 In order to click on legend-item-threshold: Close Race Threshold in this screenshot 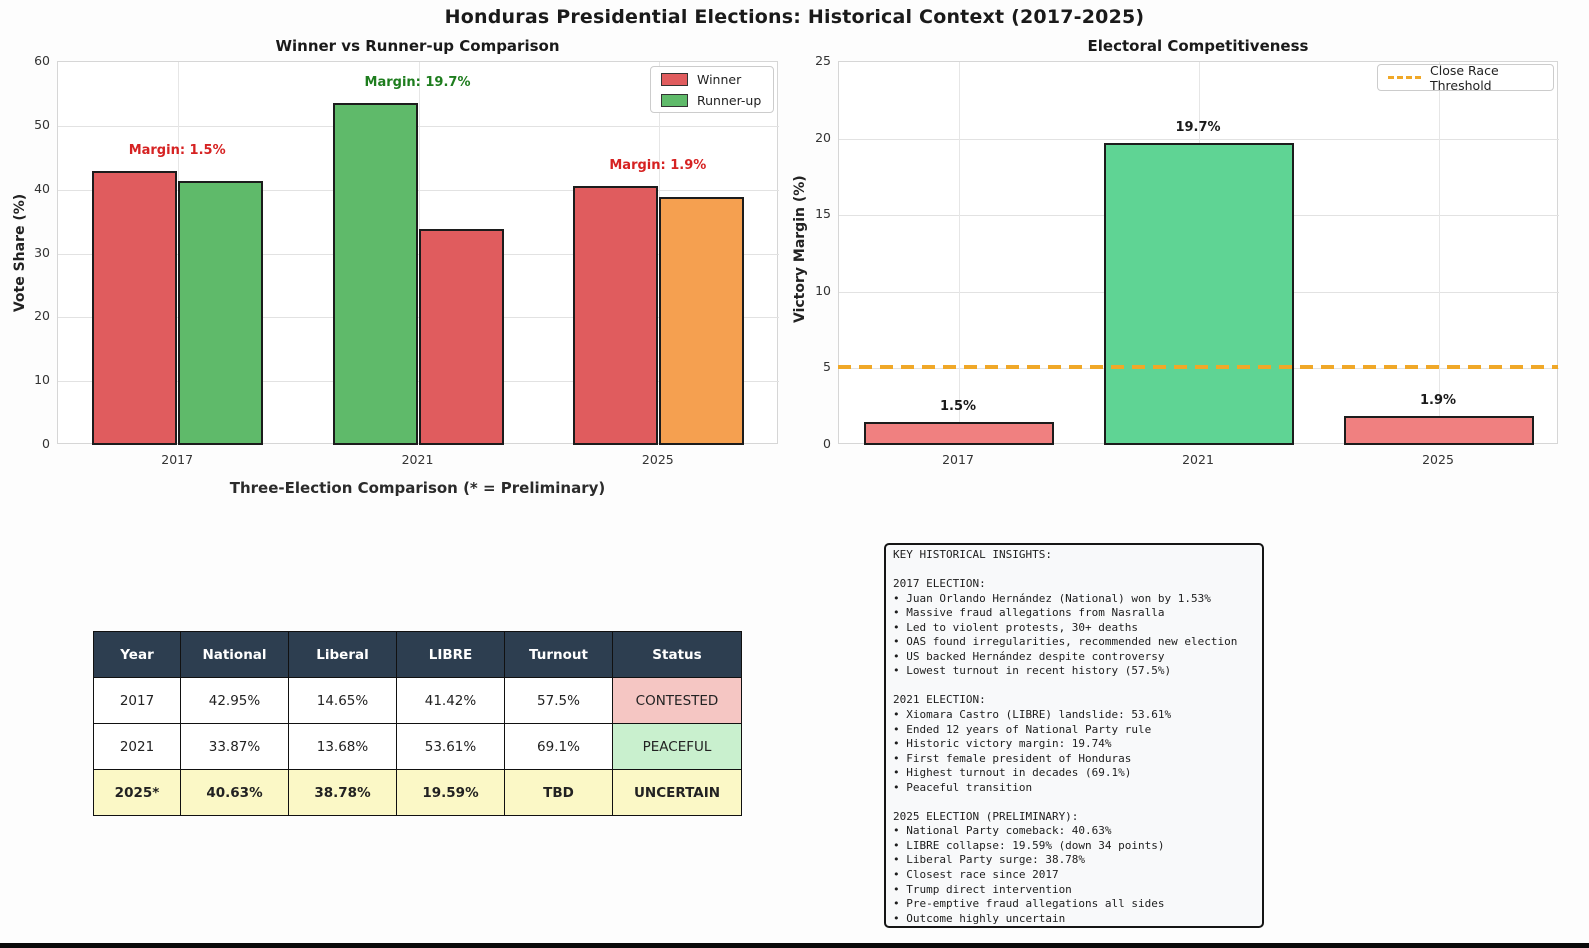, I will do `click(1465, 78)`.